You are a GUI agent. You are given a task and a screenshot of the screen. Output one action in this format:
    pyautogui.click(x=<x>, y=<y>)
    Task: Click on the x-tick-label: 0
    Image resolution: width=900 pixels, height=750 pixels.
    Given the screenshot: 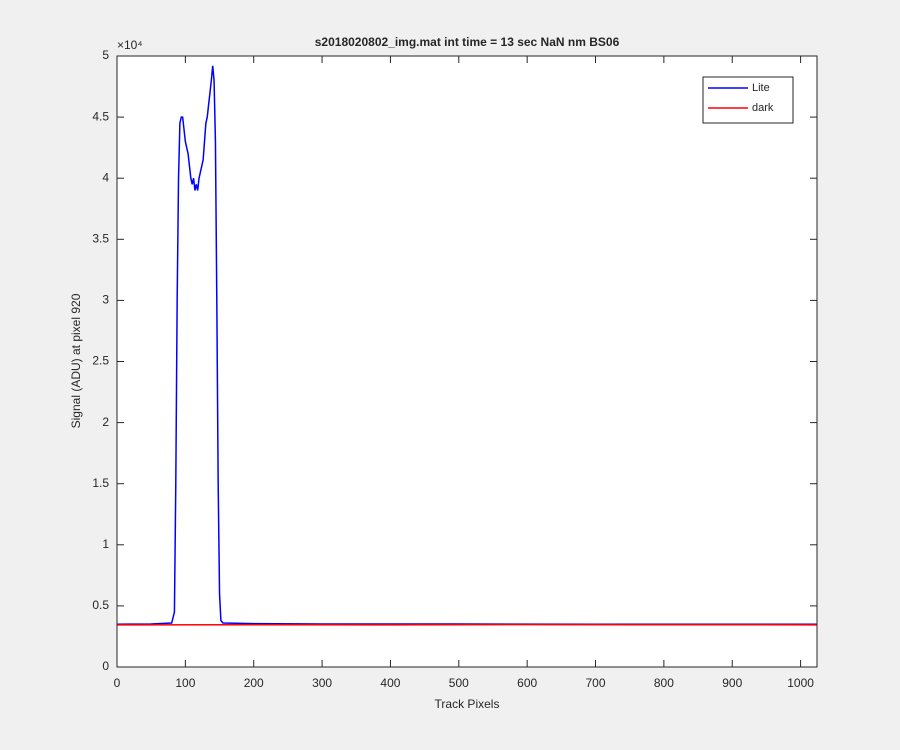 What is the action you would take?
    pyautogui.click(x=117, y=683)
    